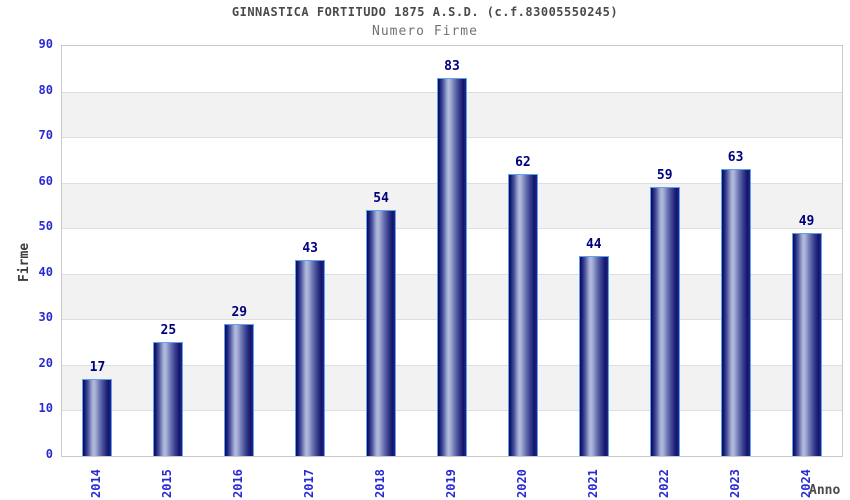 The height and width of the screenshot is (500, 850). I want to click on y-tick-label: 50, so click(45, 226).